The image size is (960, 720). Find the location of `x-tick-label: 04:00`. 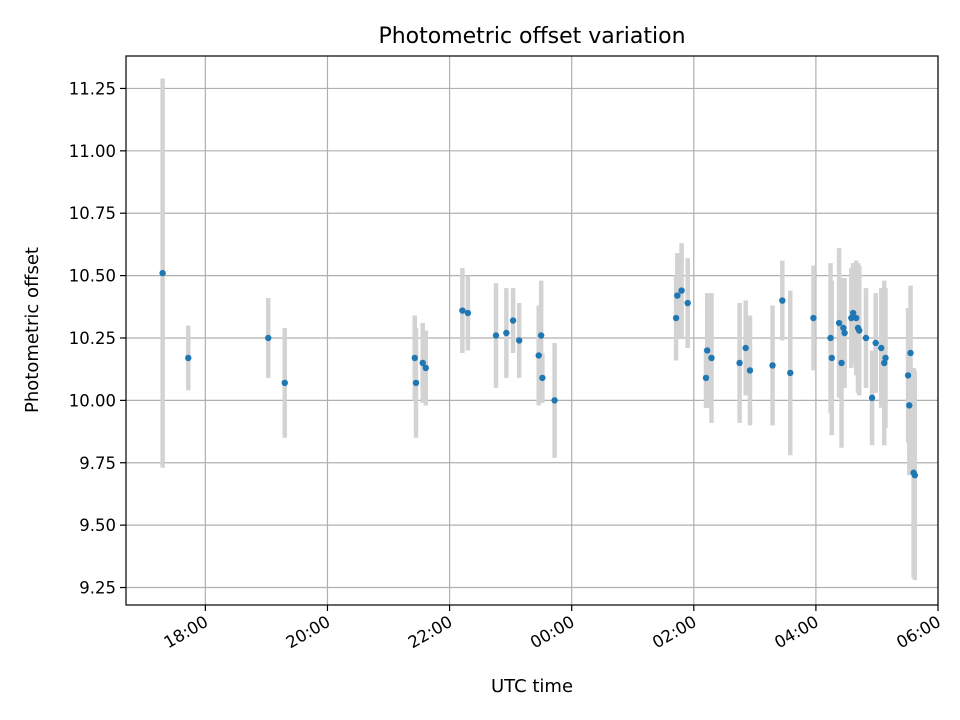

x-tick-label: 04:00 is located at coordinates (796, 632).